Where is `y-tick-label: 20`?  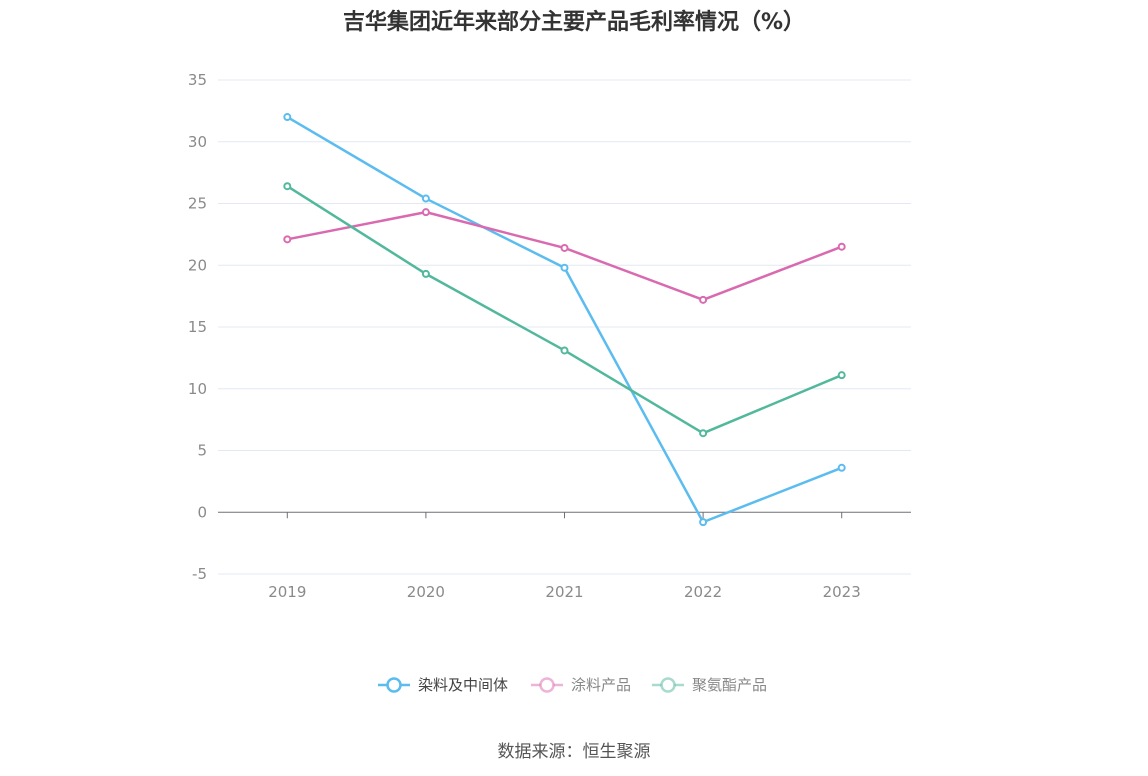
y-tick-label: 20 is located at coordinates (197, 265).